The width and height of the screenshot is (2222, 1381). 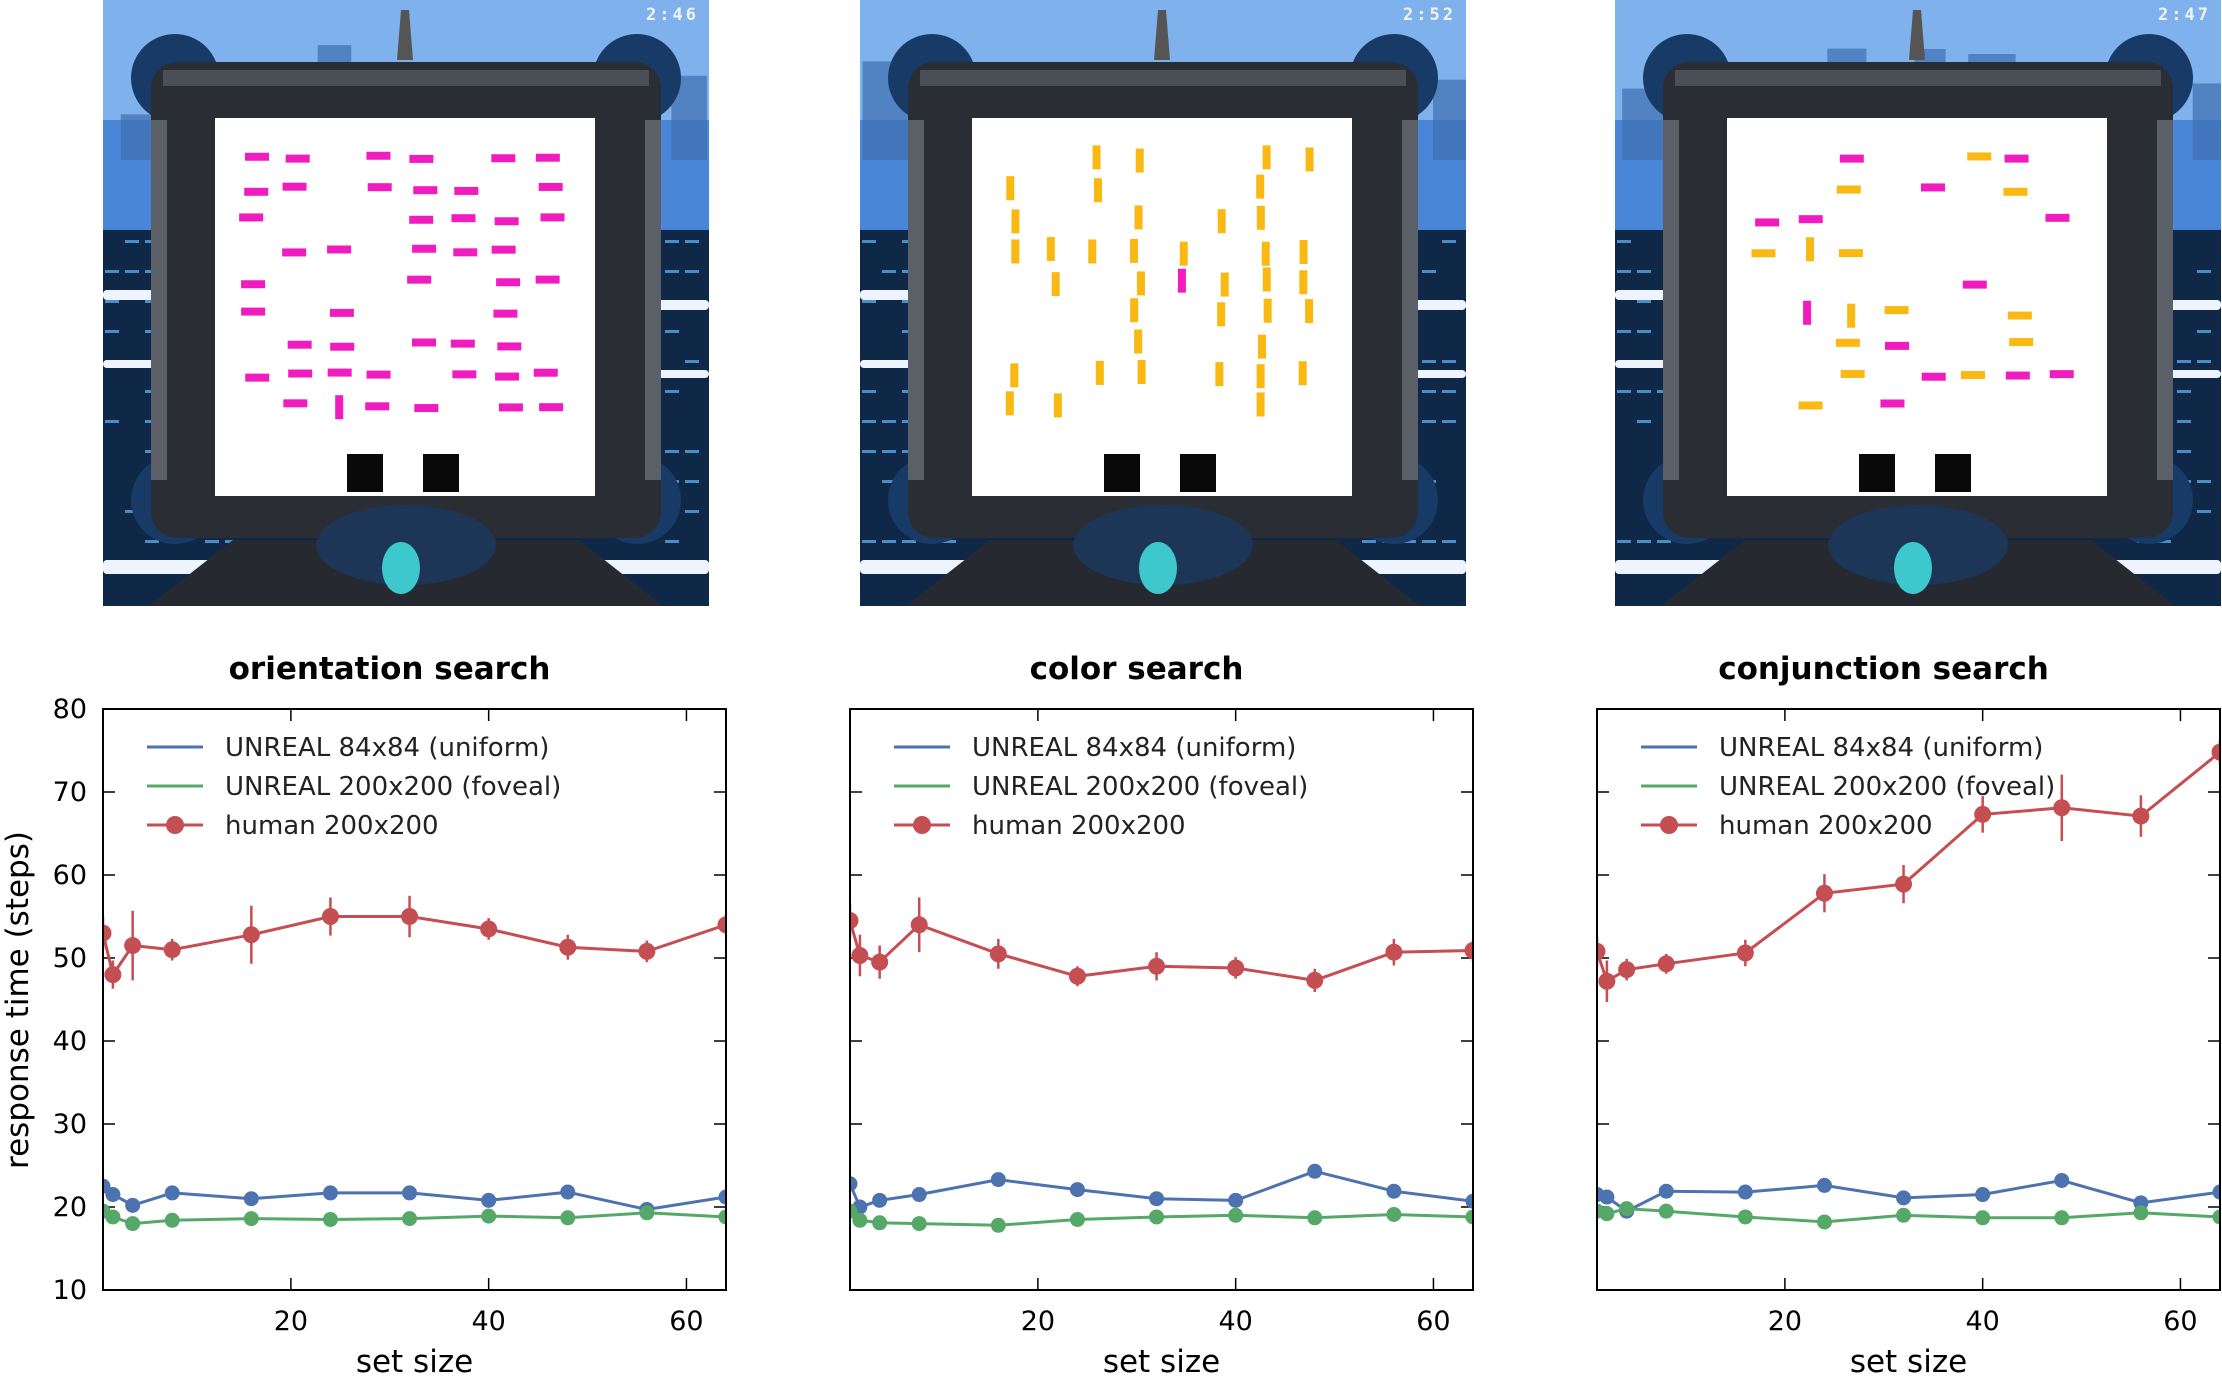 I want to click on cyan-orb, so click(x=1158, y=568).